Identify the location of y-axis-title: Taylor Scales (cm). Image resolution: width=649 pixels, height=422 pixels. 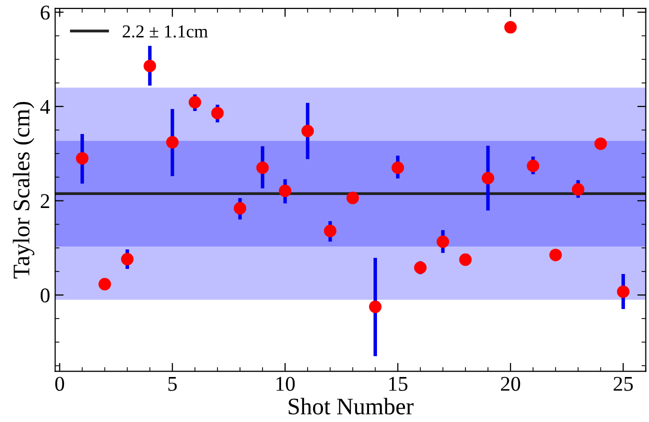
(23, 190).